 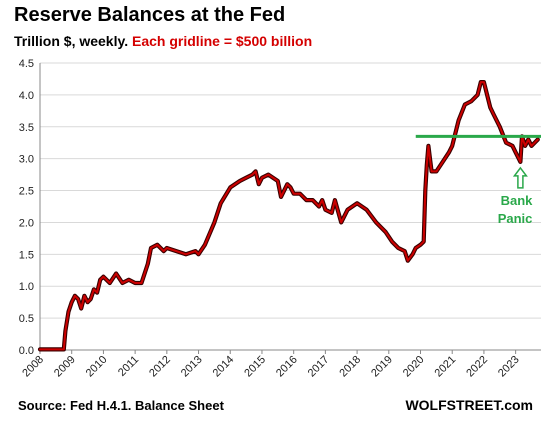 I want to click on x-tick-label: 2011, so click(x=128, y=366).